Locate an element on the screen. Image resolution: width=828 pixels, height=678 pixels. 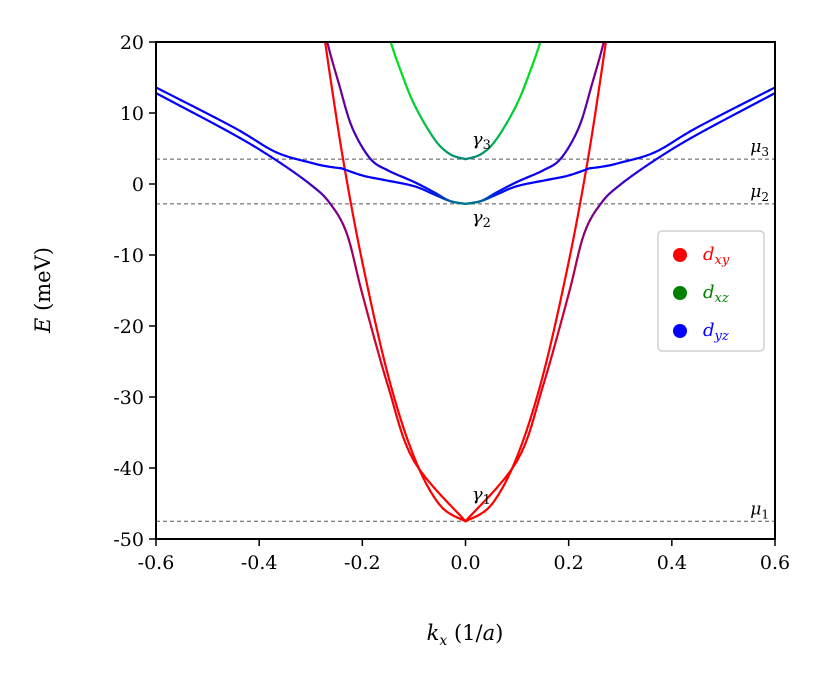
band-4-pos is located at coordinates (538, 102).